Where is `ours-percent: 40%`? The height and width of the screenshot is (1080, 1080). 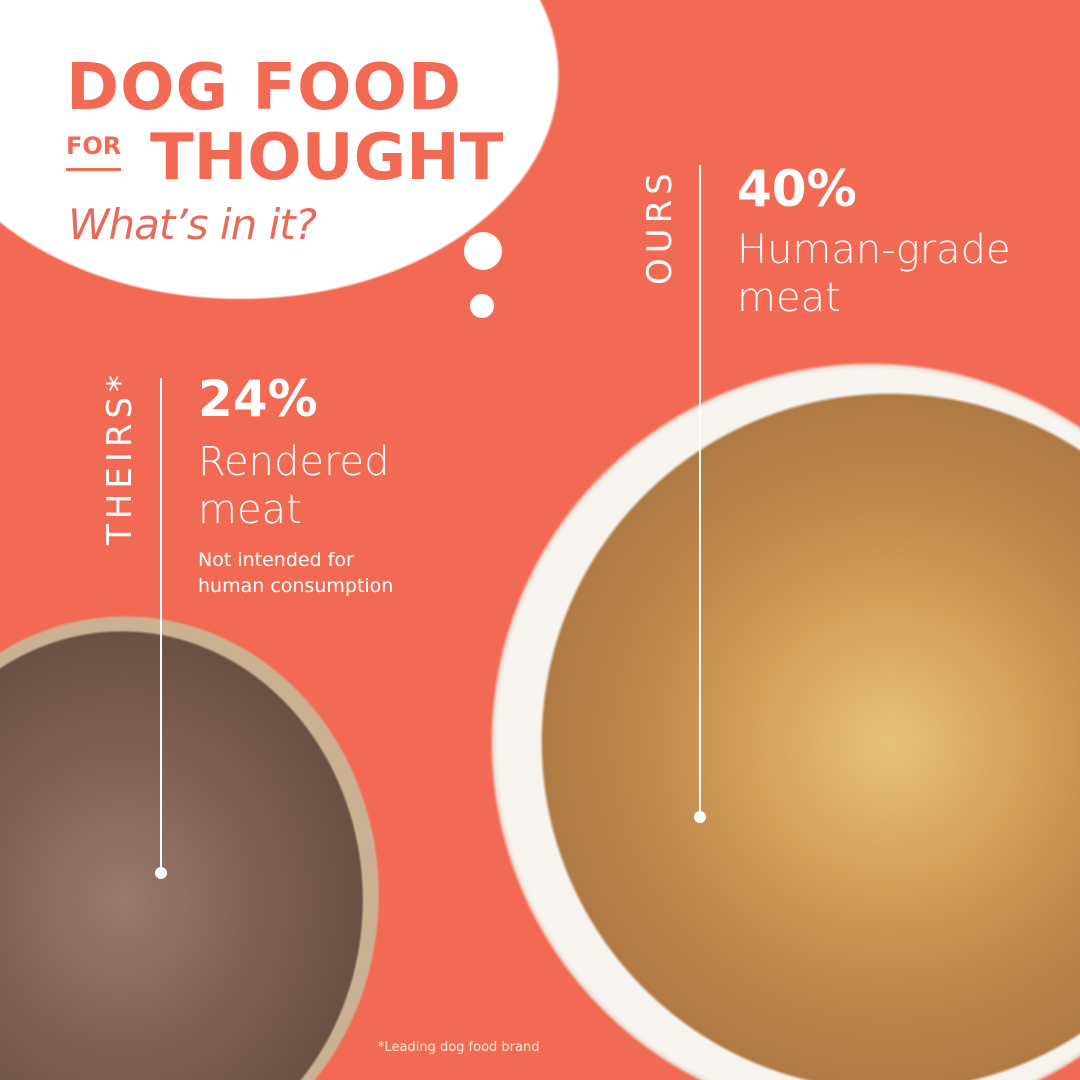 ours-percent: 40% is located at coordinates (797, 189).